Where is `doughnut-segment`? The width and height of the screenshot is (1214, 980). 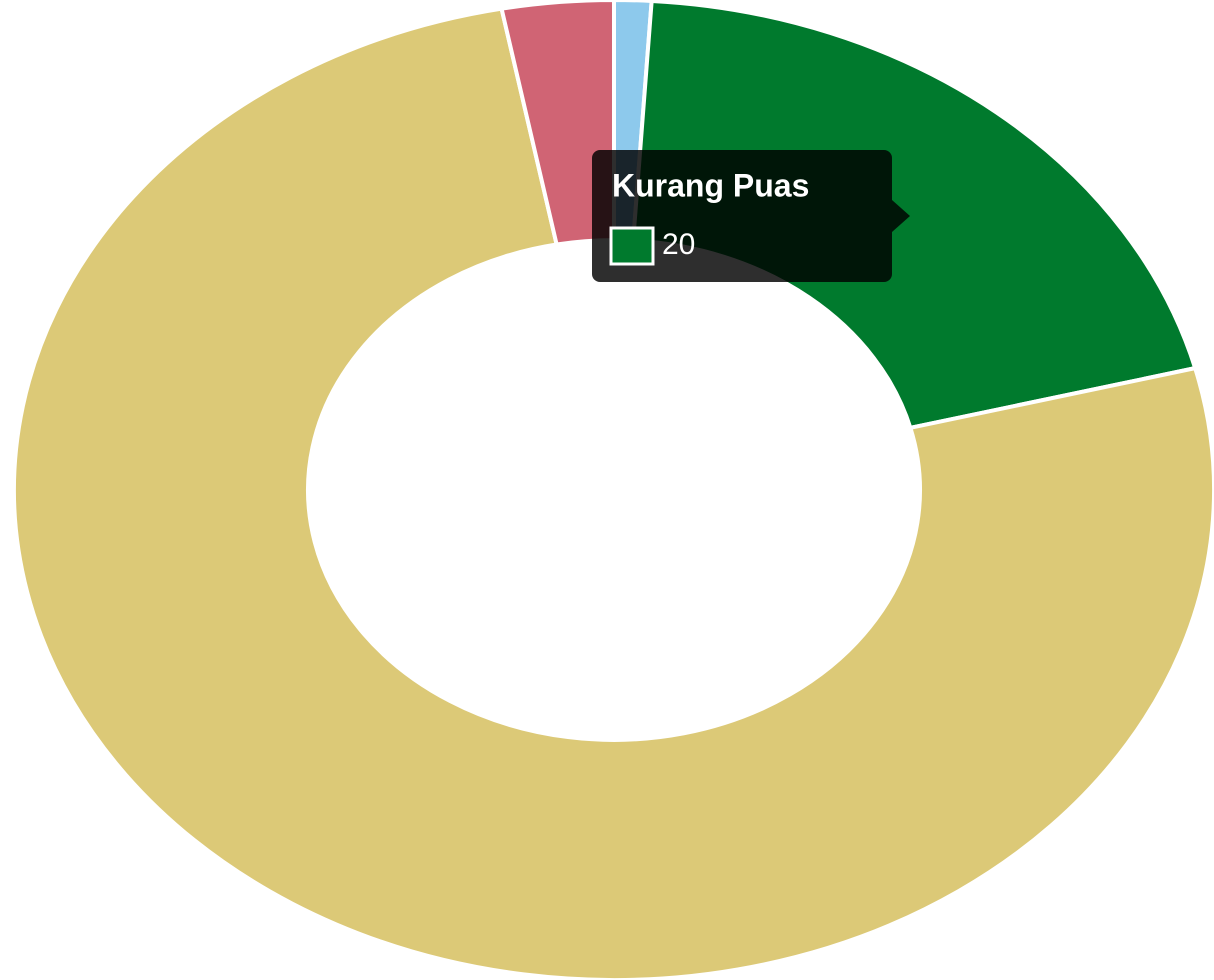
doughnut-segment is located at coordinates (557, 123).